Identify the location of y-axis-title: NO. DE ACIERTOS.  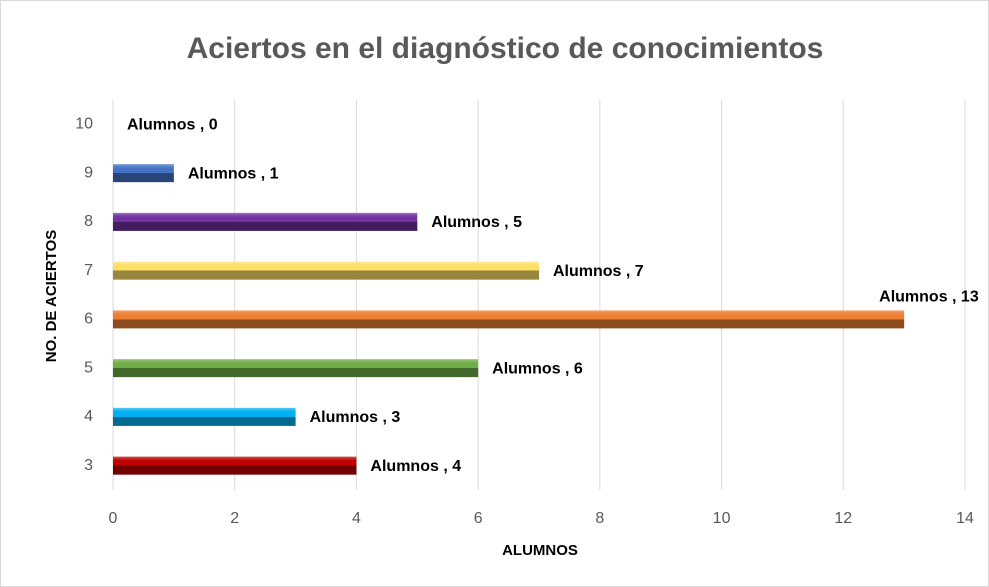
(51, 296).